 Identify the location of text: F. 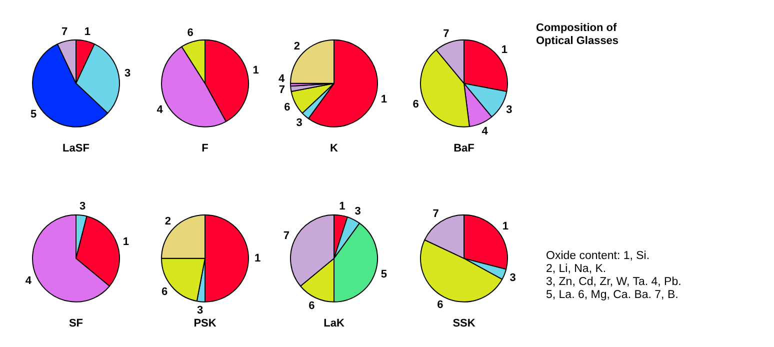
(205, 148).